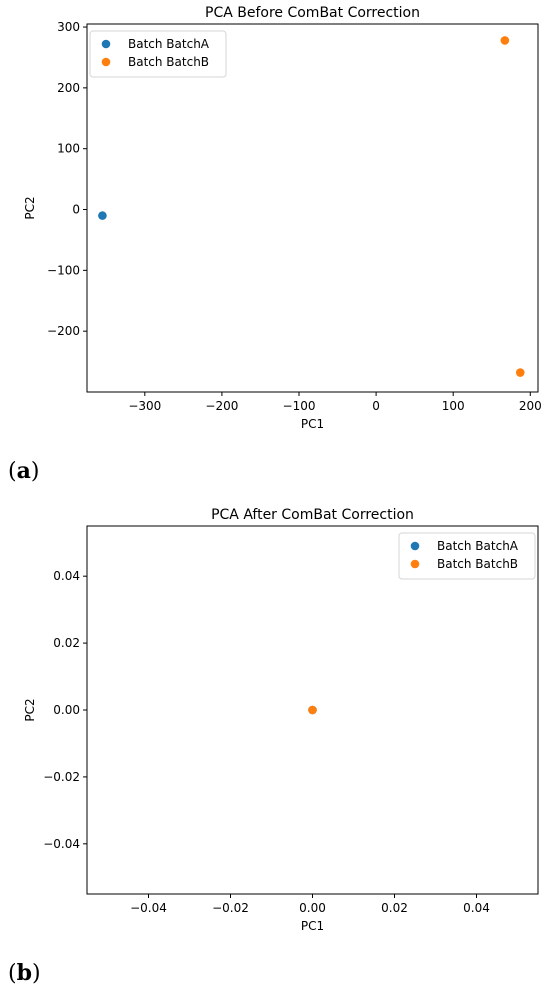  What do you see at coordinates (394, 908) in the screenshot?
I see `x-tick-label: 0.02` at bounding box center [394, 908].